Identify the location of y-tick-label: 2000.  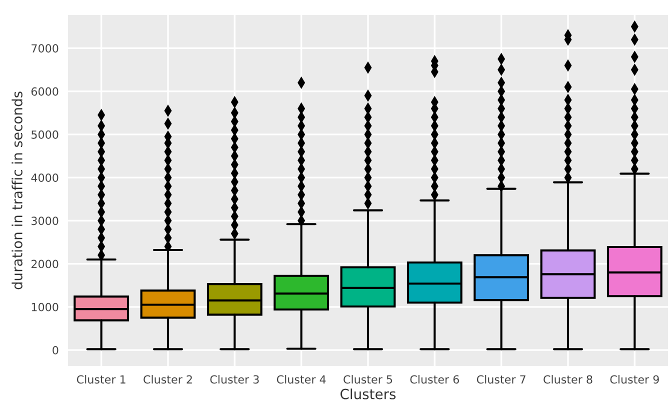
(45, 264).